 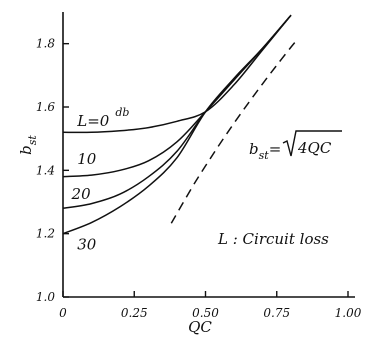 I want to click on svg-text: bst=, so click(x=265, y=151).